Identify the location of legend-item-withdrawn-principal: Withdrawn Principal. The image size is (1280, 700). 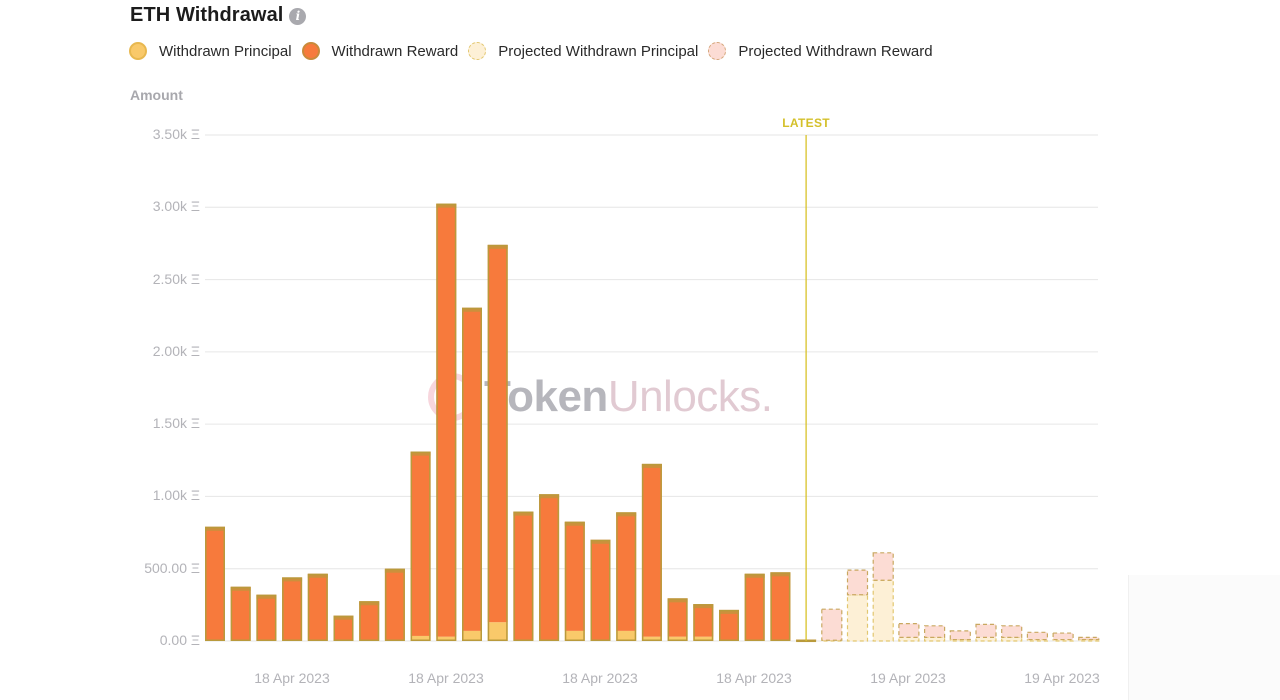
(210, 51).